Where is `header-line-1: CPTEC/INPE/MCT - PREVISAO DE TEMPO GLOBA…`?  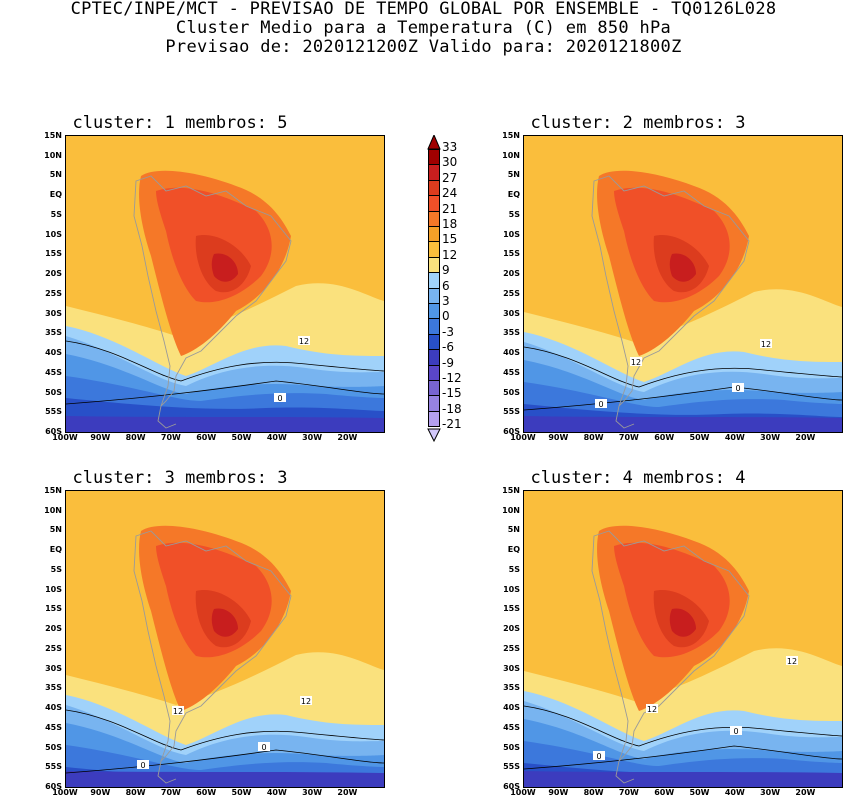 header-line-1: CPTEC/INPE/MCT - PREVISAO DE TEMPO GLOBA… is located at coordinates (423, 9).